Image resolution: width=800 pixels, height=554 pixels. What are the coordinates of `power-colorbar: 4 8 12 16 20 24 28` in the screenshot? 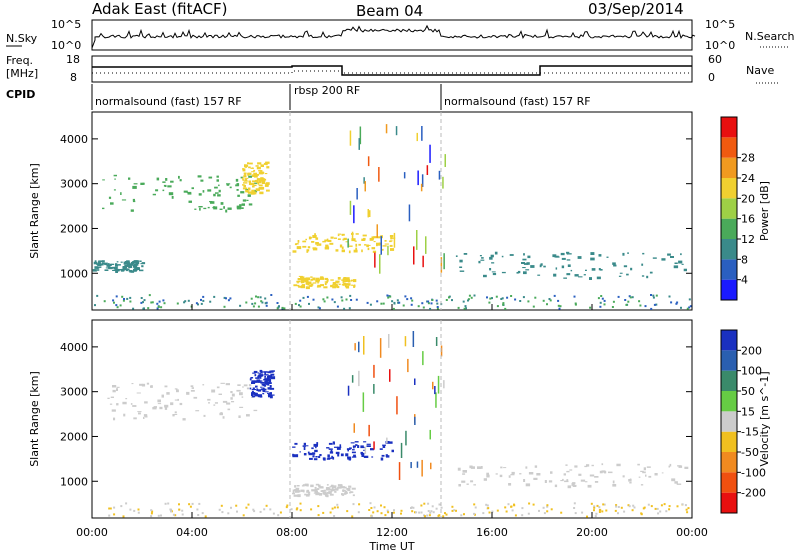 It's located at (737, 208).